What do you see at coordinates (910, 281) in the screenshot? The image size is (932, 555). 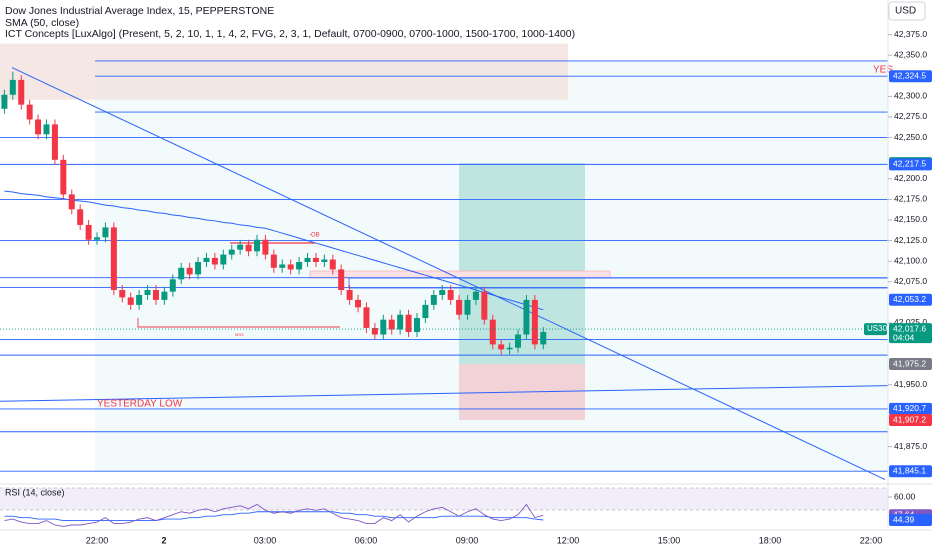 I see `y-tick-label: 42,075.0` at bounding box center [910, 281].